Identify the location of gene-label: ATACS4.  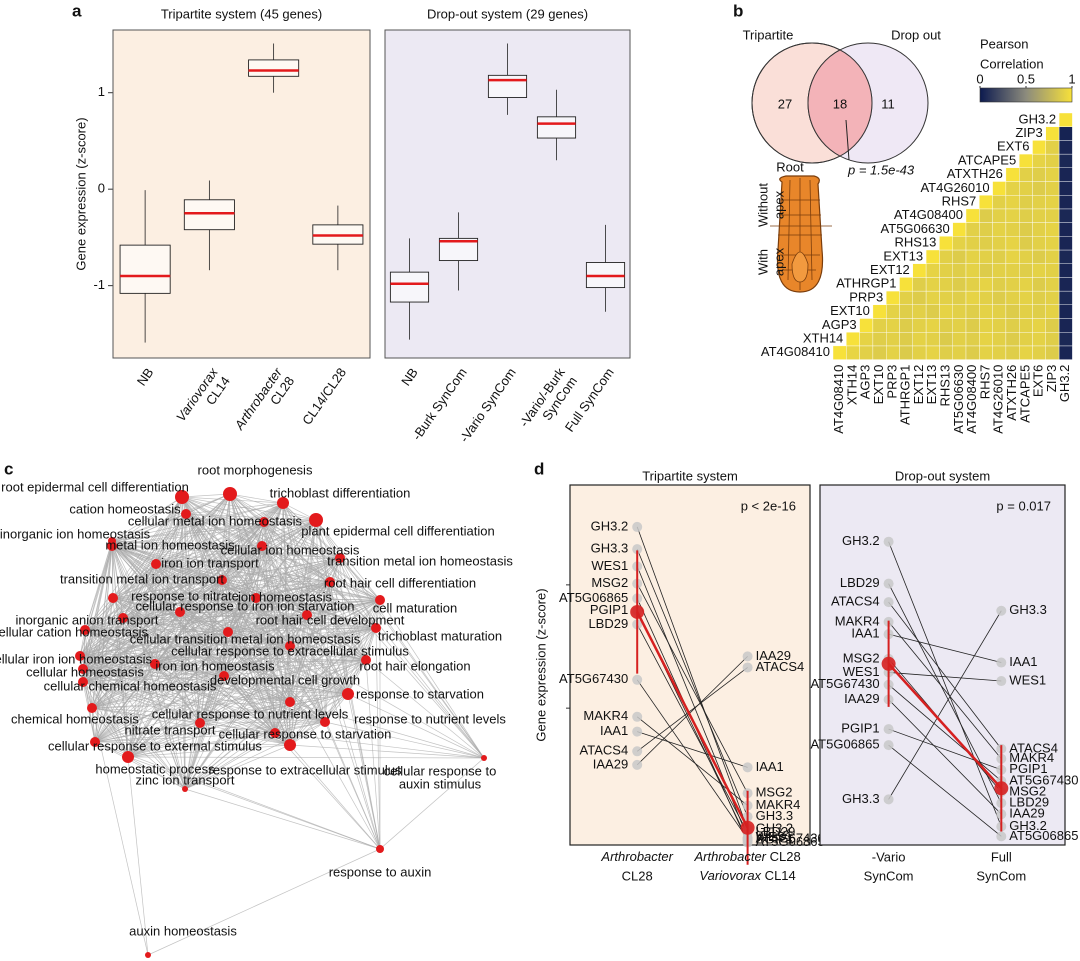
(855, 601).